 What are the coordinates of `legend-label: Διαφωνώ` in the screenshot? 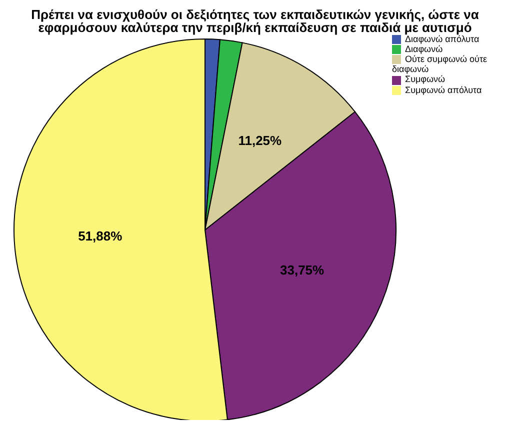 It's located at (424, 49).